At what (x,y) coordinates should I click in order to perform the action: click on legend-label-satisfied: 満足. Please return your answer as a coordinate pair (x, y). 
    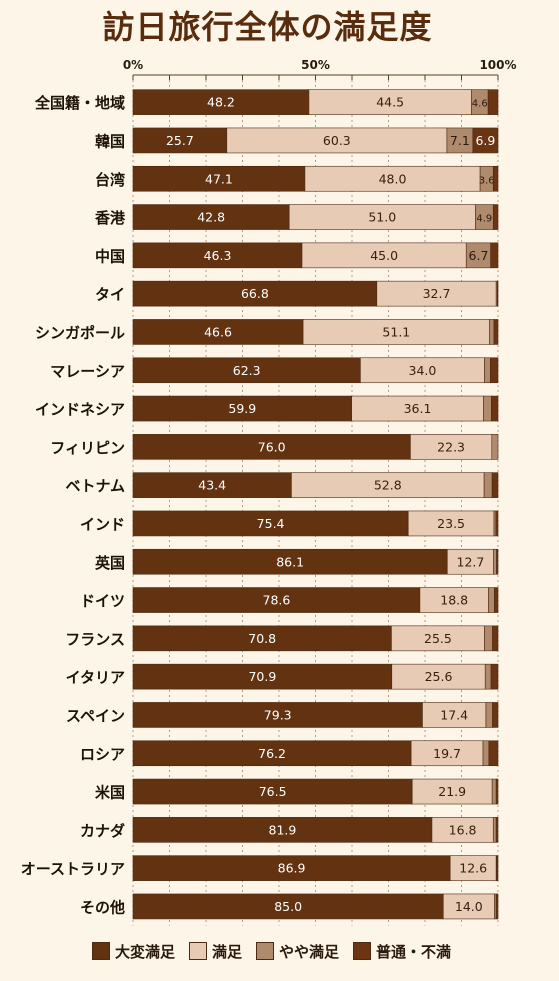
    Looking at the image, I should click on (227, 951).